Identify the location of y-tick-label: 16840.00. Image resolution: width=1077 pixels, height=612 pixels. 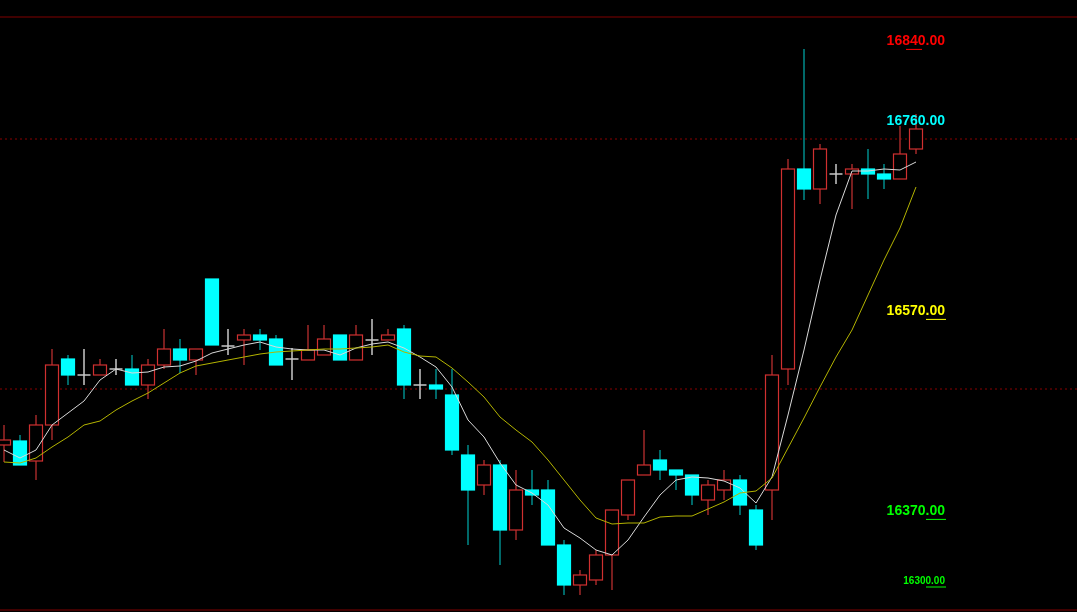
(916, 39).